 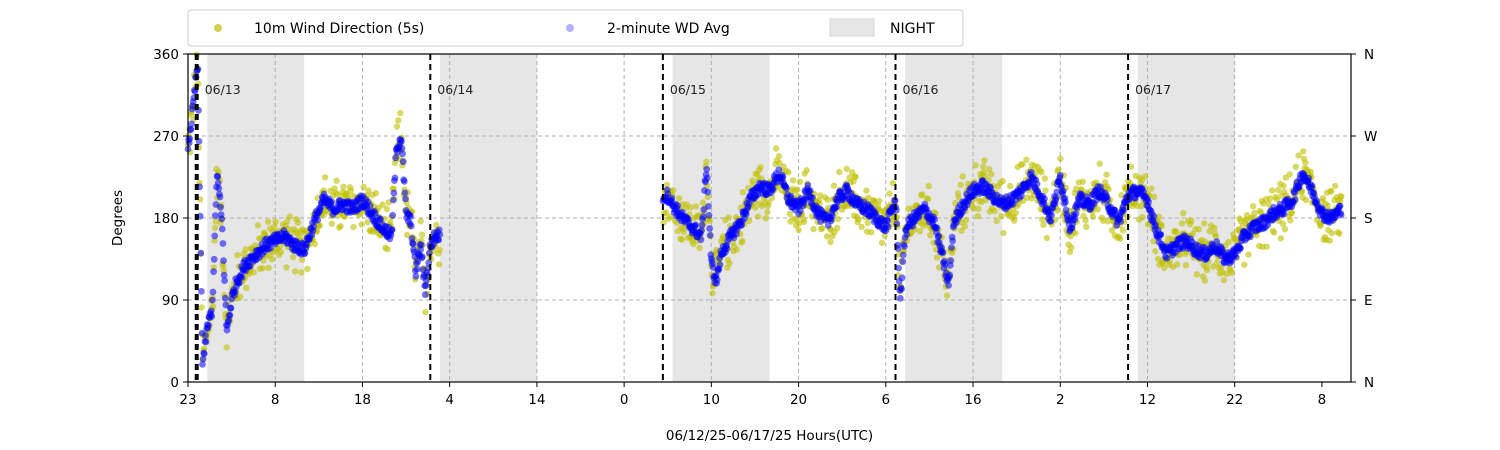 I want to click on x-tick-label-4: 14, so click(x=536, y=400).